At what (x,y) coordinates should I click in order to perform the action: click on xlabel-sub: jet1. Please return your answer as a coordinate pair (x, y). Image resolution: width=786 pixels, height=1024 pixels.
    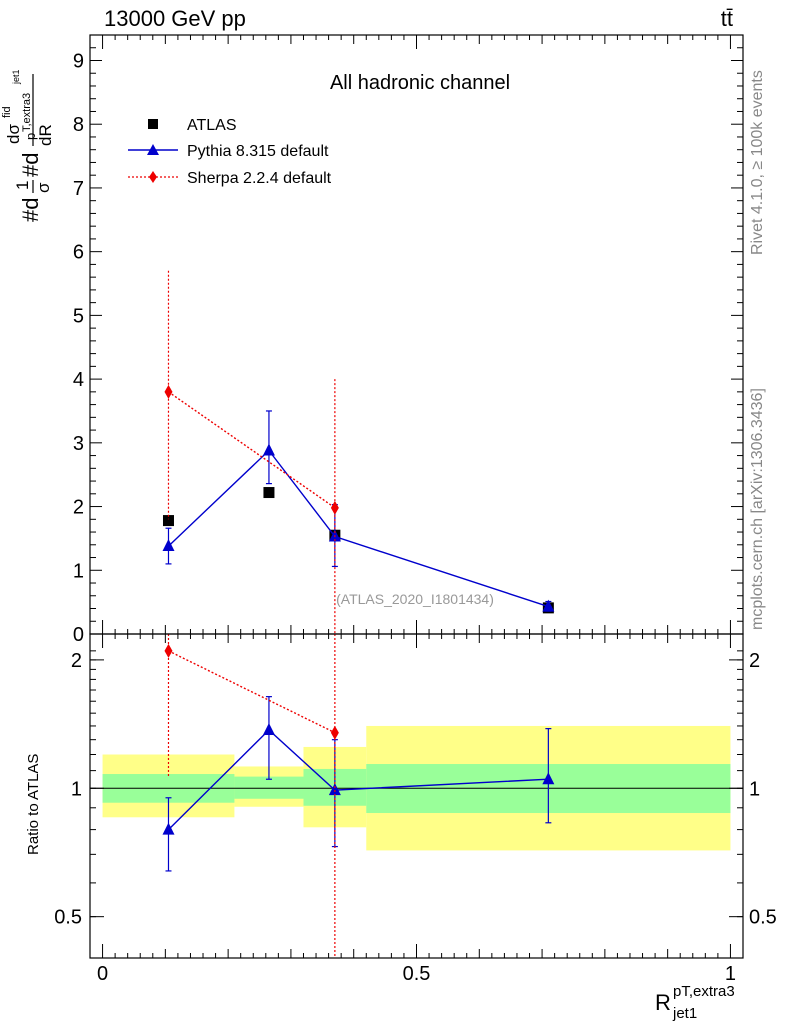
    Looking at the image, I should click on (684, 1013).